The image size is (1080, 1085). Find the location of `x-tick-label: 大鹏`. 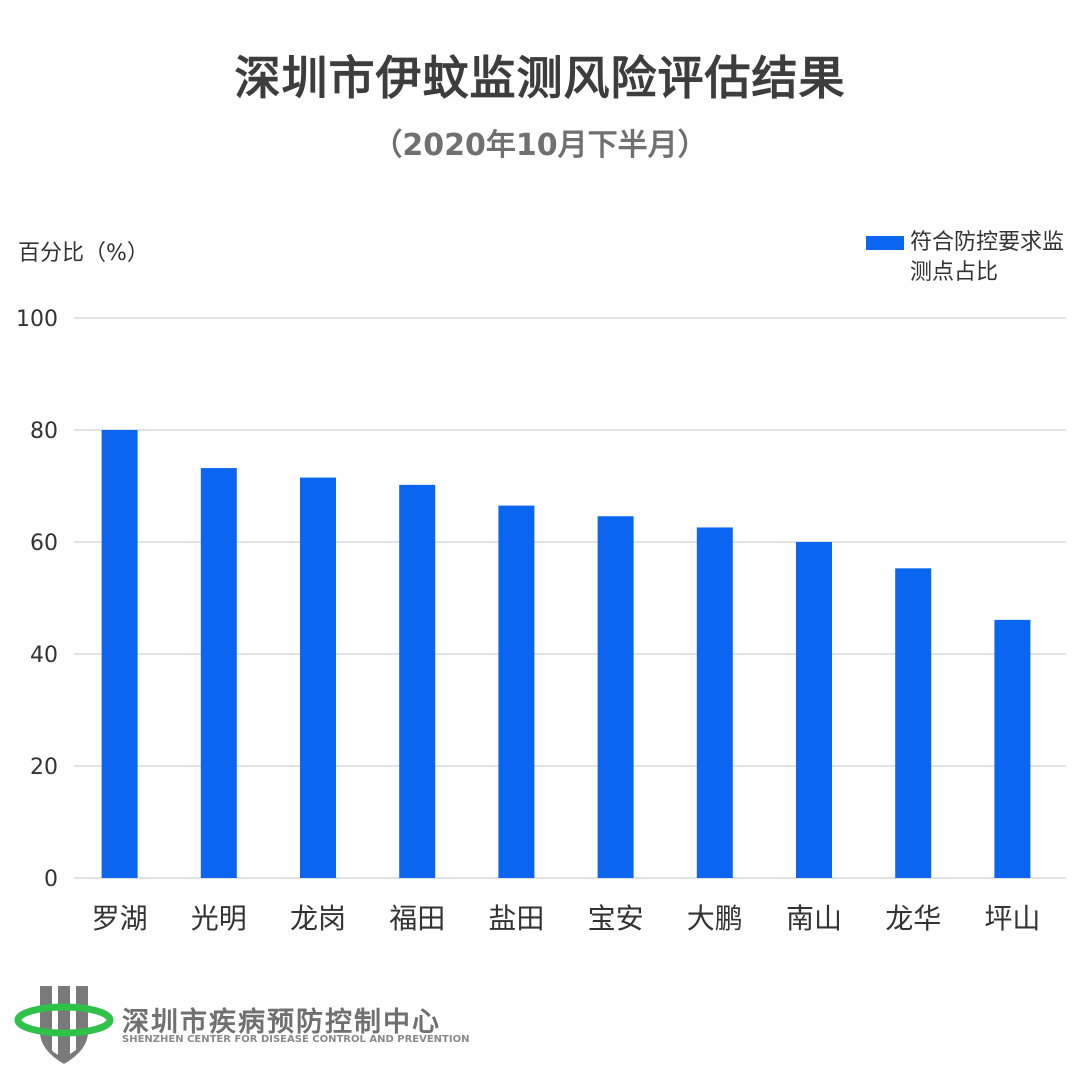

x-tick-label: 大鹏 is located at coordinates (715, 918).